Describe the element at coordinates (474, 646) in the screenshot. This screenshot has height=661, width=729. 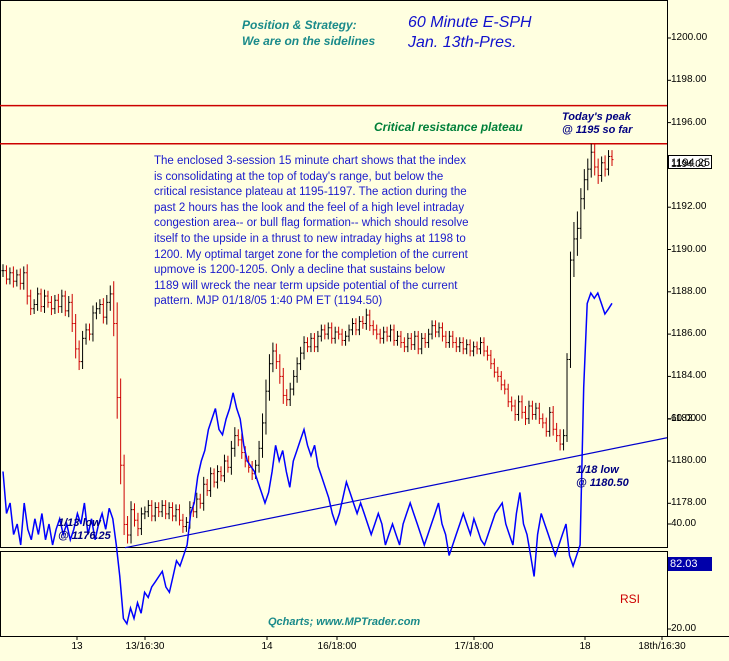
I see `x-tick-label: 17/18:00` at that location.